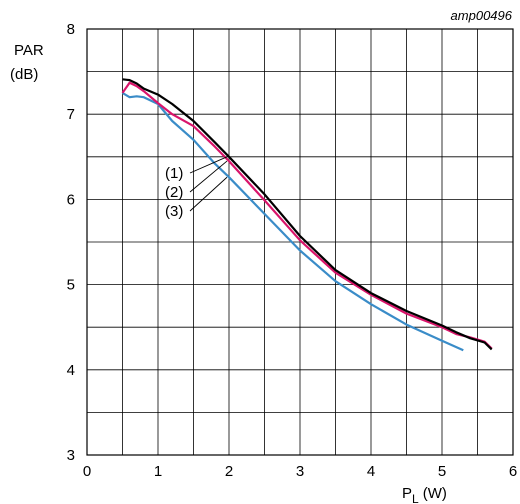 The image size is (520, 504). What do you see at coordinates (24, 74) in the screenshot?
I see `y-axis-label-line2: (dB)` at bounding box center [24, 74].